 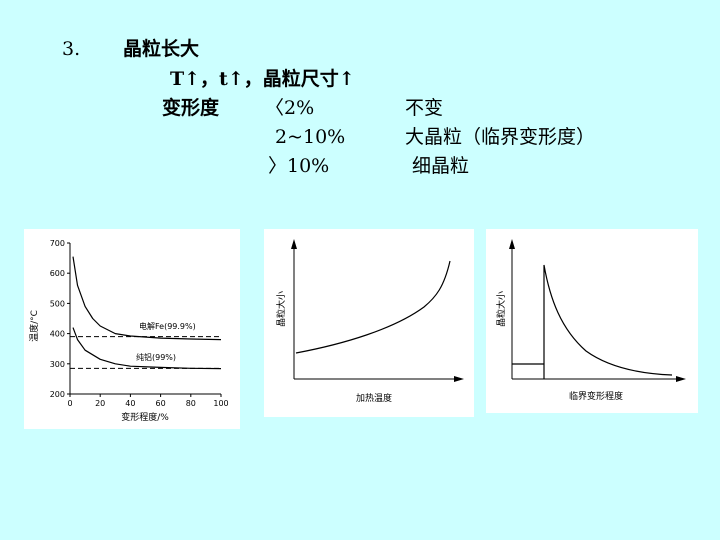 I want to click on chart1-xtick-label: 60, so click(x=161, y=403).